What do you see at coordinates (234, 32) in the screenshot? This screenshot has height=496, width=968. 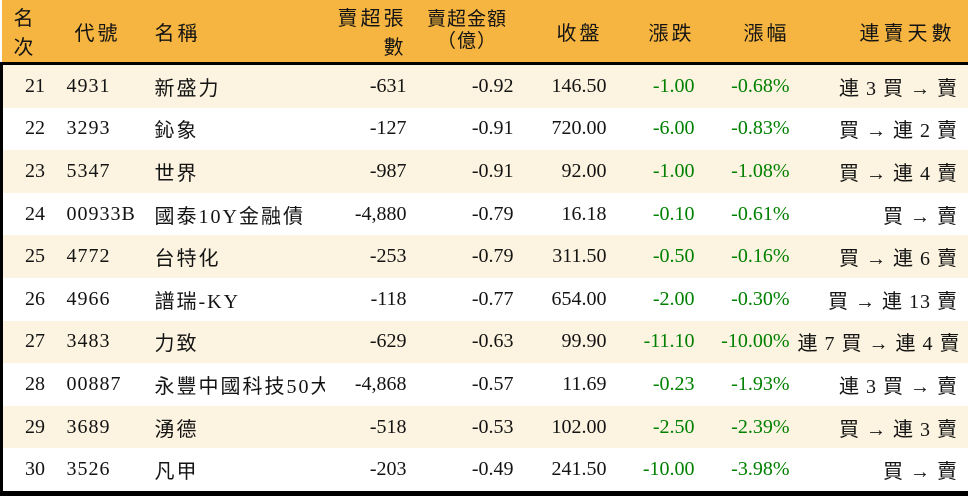 I see `header-name: 名稱` at bounding box center [234, 32].